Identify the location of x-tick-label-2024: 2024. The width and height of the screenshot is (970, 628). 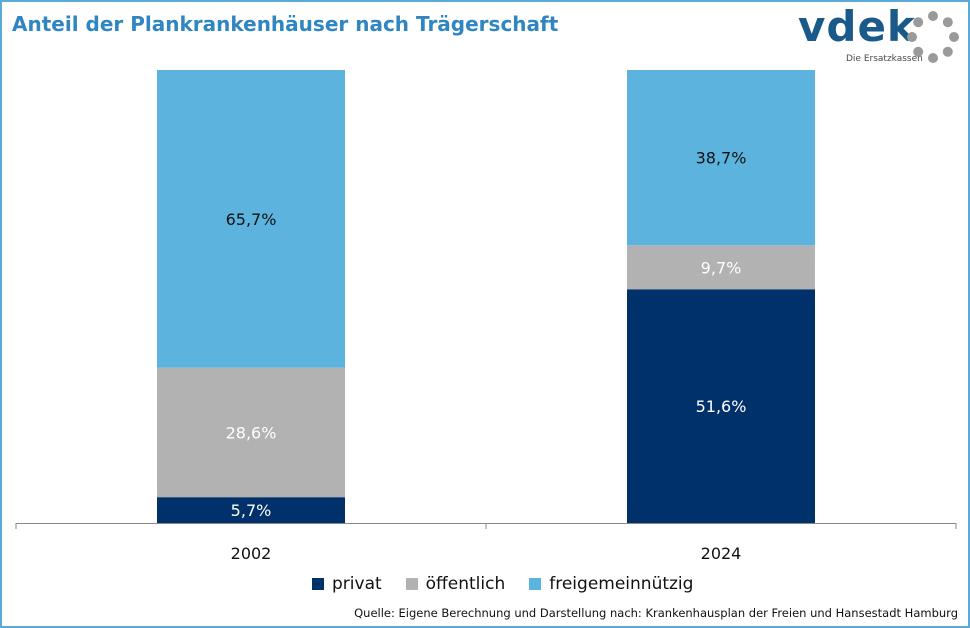
(721, 553).